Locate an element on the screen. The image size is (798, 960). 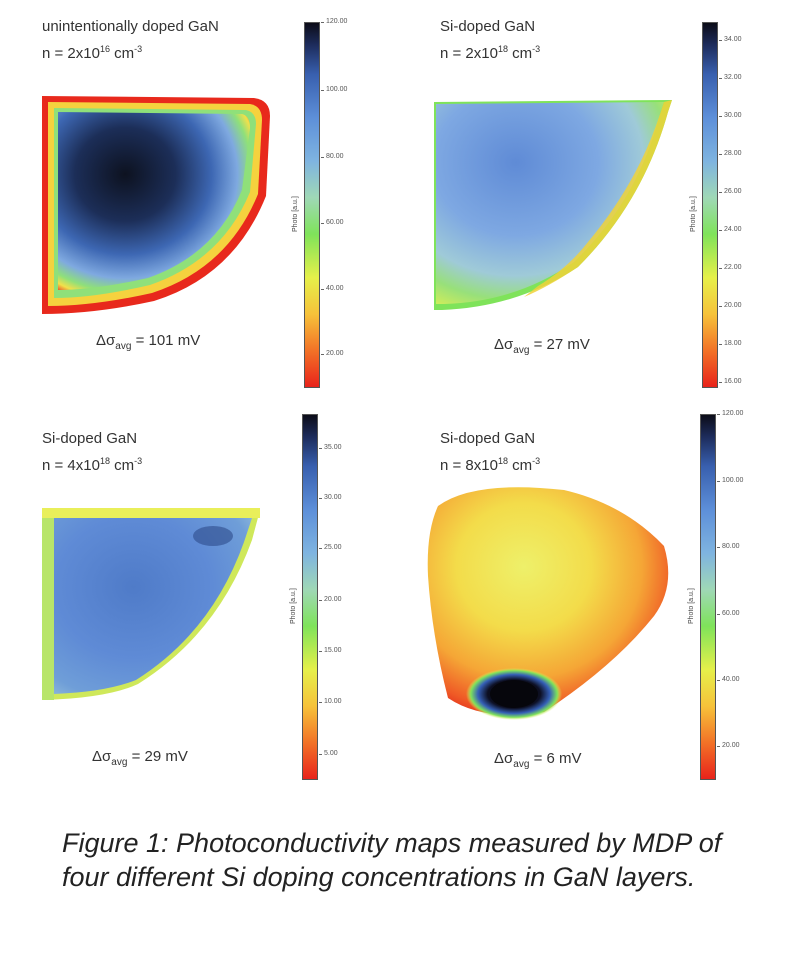
panel-4-colorbar-tick: 60.00 is located at coordinates (728, 613).